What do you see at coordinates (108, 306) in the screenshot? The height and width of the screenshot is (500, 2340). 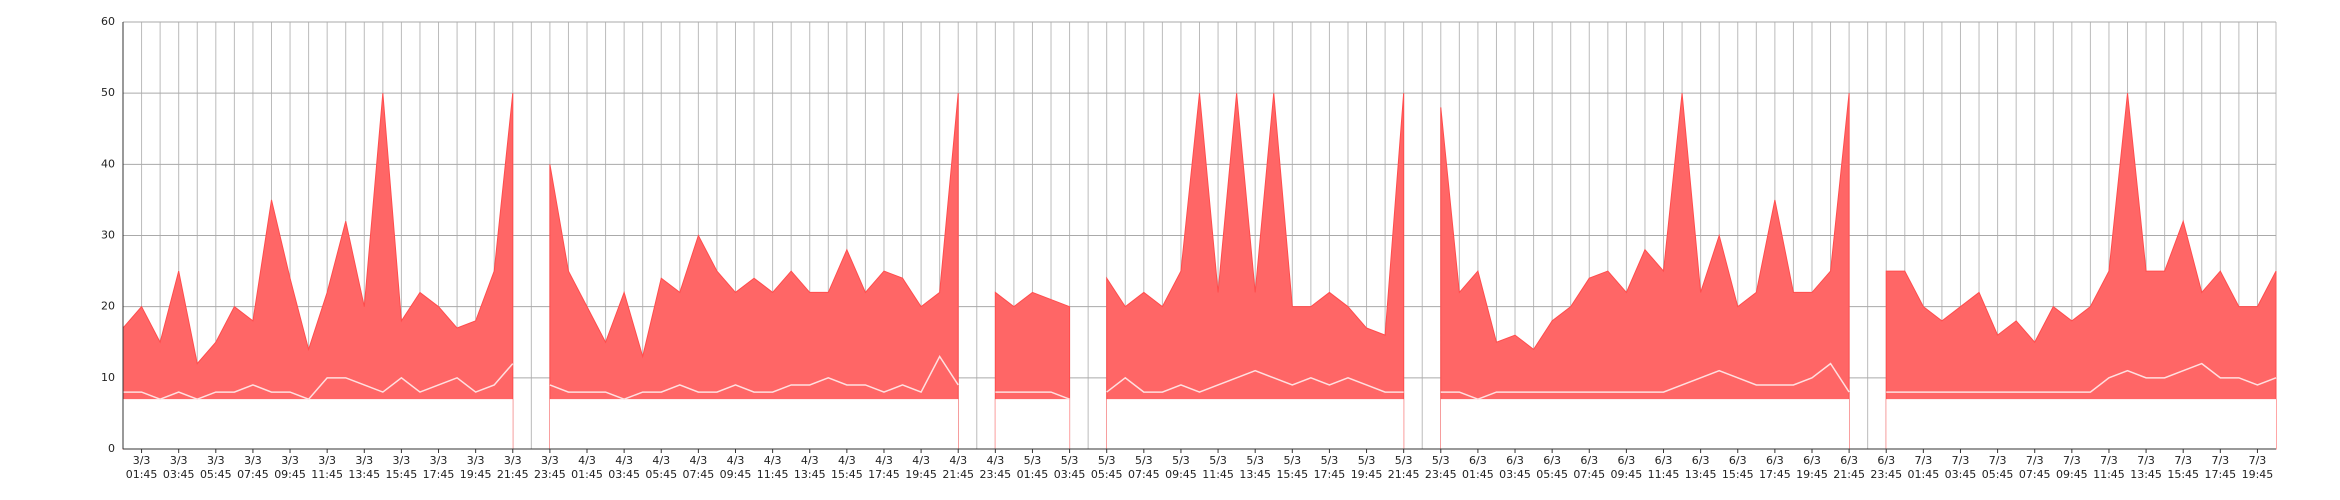 I see `y-tick-label: 20` at bounding box center [108, 306].